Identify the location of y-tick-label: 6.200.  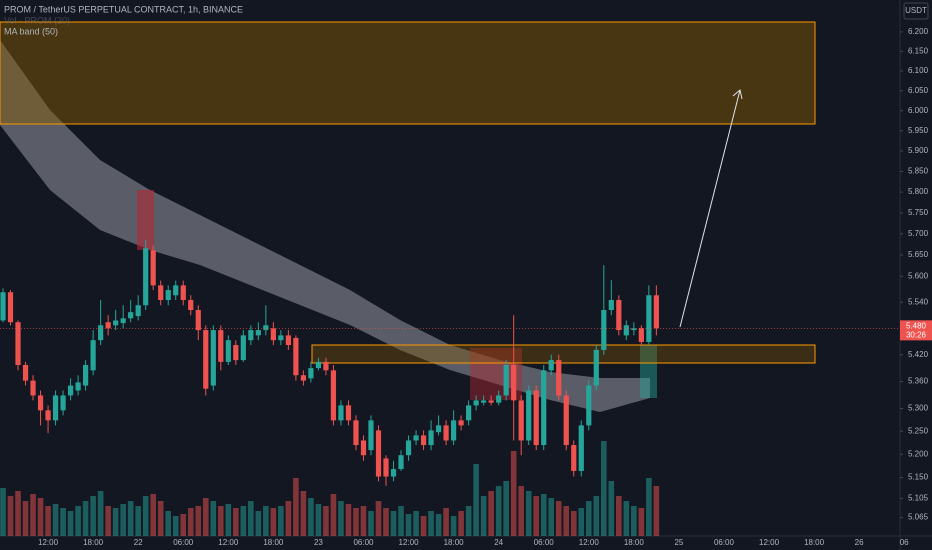
(918, 31).